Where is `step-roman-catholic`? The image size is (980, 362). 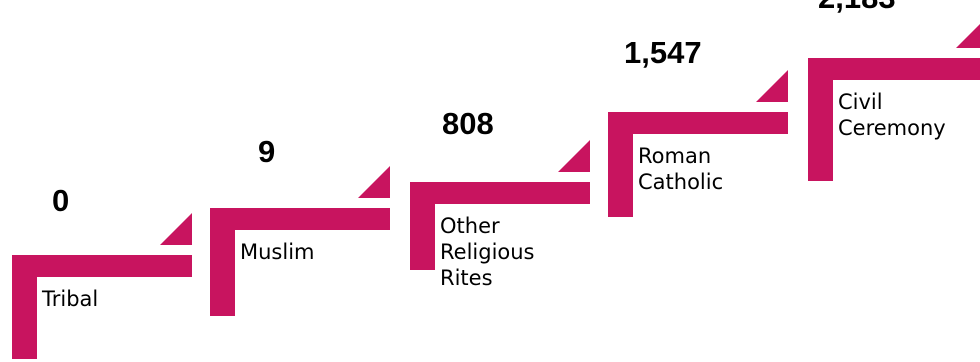 step-roman-catholic is located at coordinates (698, 164).